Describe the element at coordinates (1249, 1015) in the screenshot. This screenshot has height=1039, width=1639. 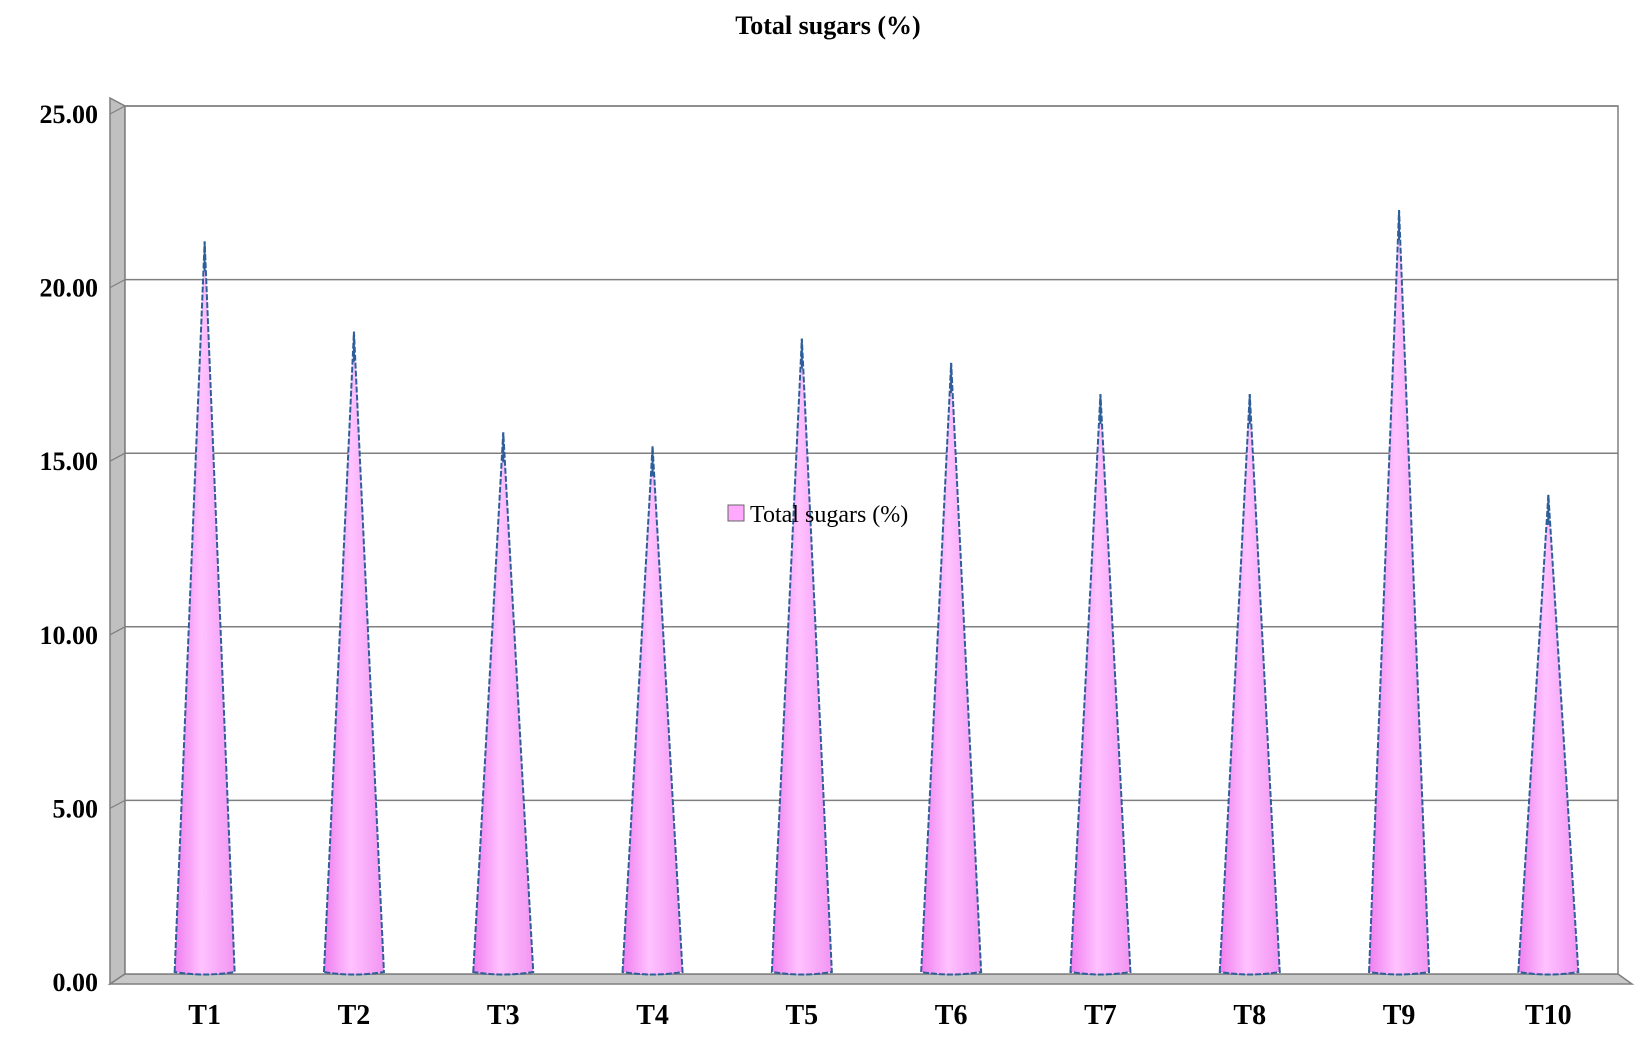
I see `x-tick-label: T8` at that location.